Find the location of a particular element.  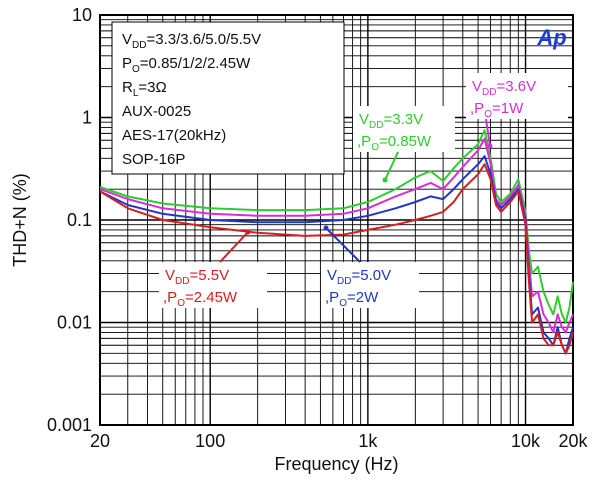

x-tick-label: 1k is located at coordinates (368, 441).